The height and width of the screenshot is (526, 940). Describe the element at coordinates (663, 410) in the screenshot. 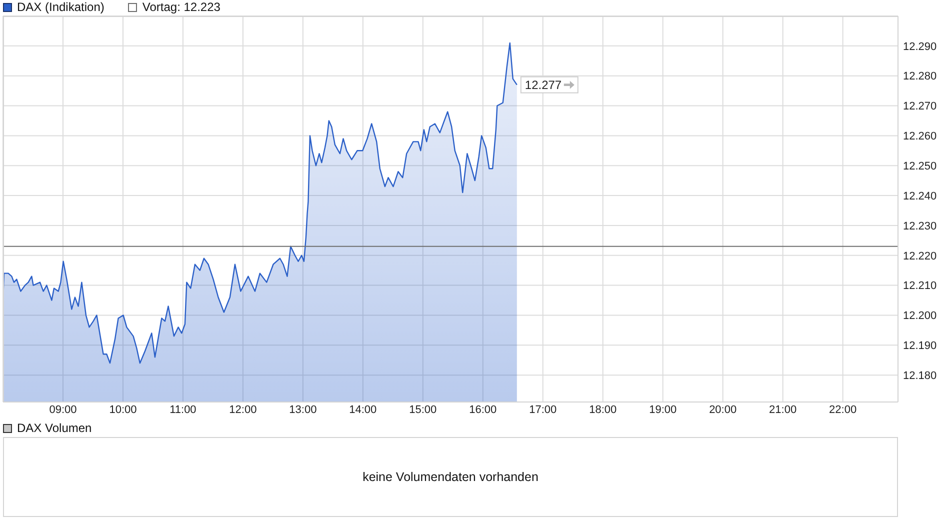

I see `x-tick-label: 19:00` at that location.